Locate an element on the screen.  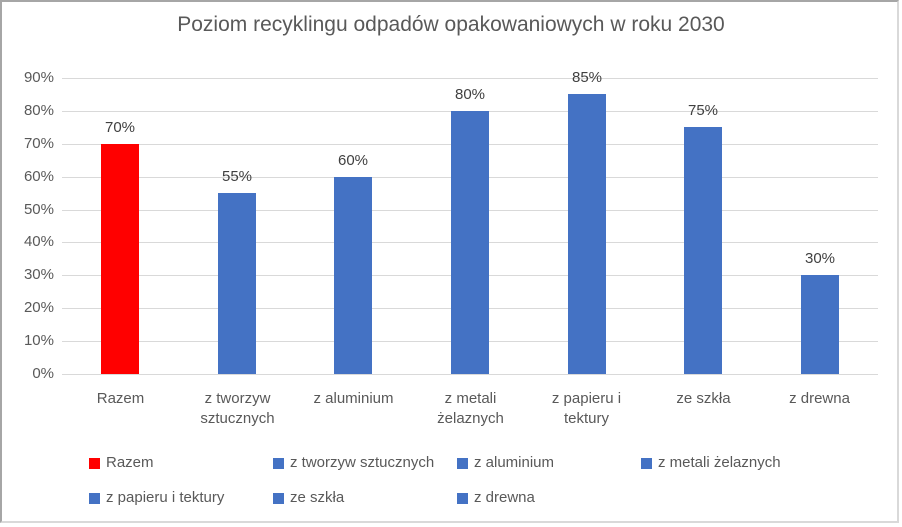
bar-value-label: 75% is located at coordinates (703, 110).